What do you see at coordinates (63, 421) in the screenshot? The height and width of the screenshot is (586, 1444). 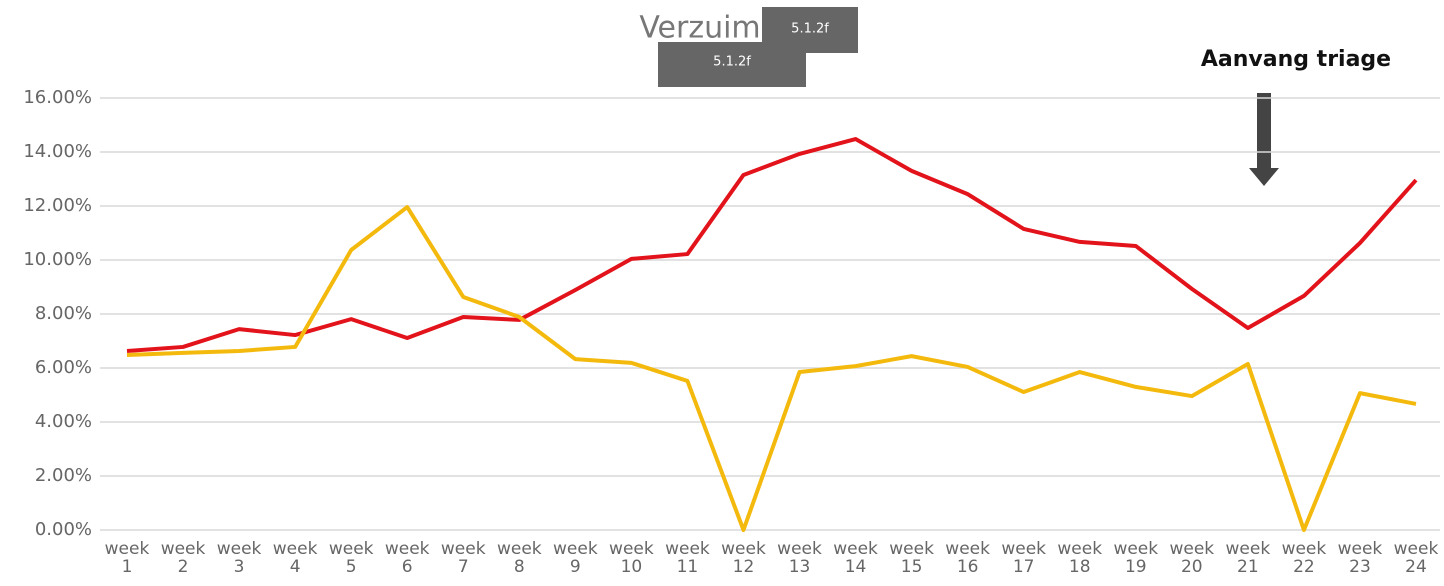 I see `y-tick-label: 4.00%` at bounding box center [63, 421].